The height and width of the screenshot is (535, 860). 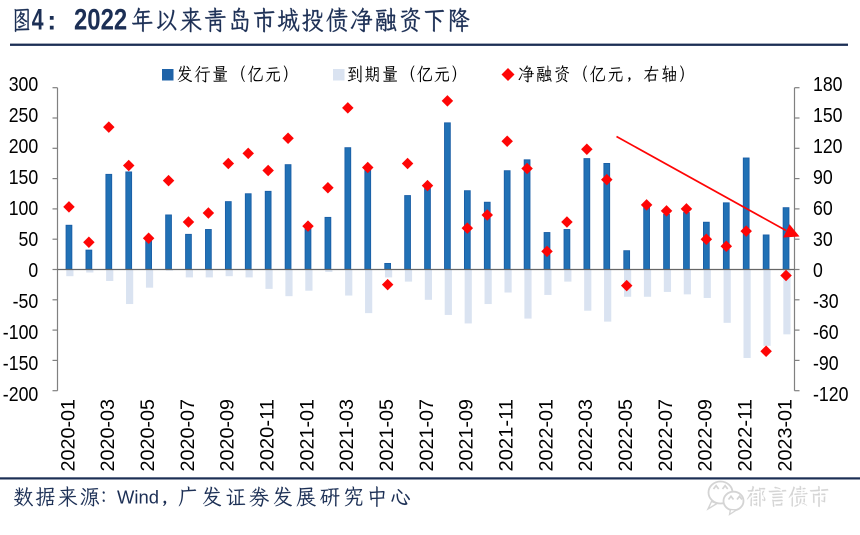 I want to click on svg-text: 2023-01, so click(x=785, y=435).